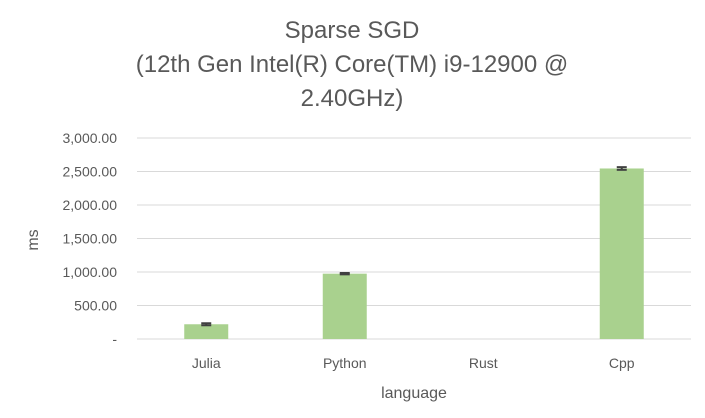 The height and width of the screenshot is (418, 705). What do you see at coordinates (33, 239) in the screenshot?
I see `y-axis-title: ms` at bounding box center [33, 239].